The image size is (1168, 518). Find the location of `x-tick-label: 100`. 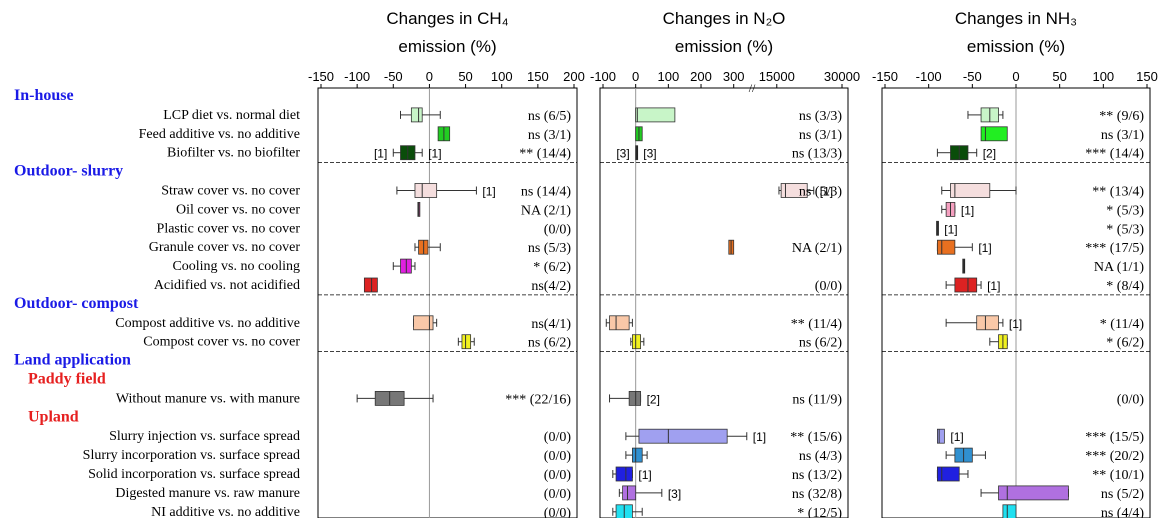

x-tick-label: 100 is located at coordinates (1103, 76).